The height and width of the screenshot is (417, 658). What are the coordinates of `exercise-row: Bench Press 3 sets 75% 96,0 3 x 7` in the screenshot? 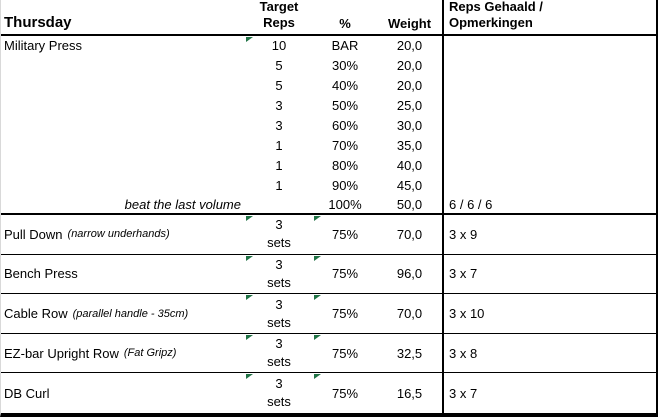 It's located at (328, 274).